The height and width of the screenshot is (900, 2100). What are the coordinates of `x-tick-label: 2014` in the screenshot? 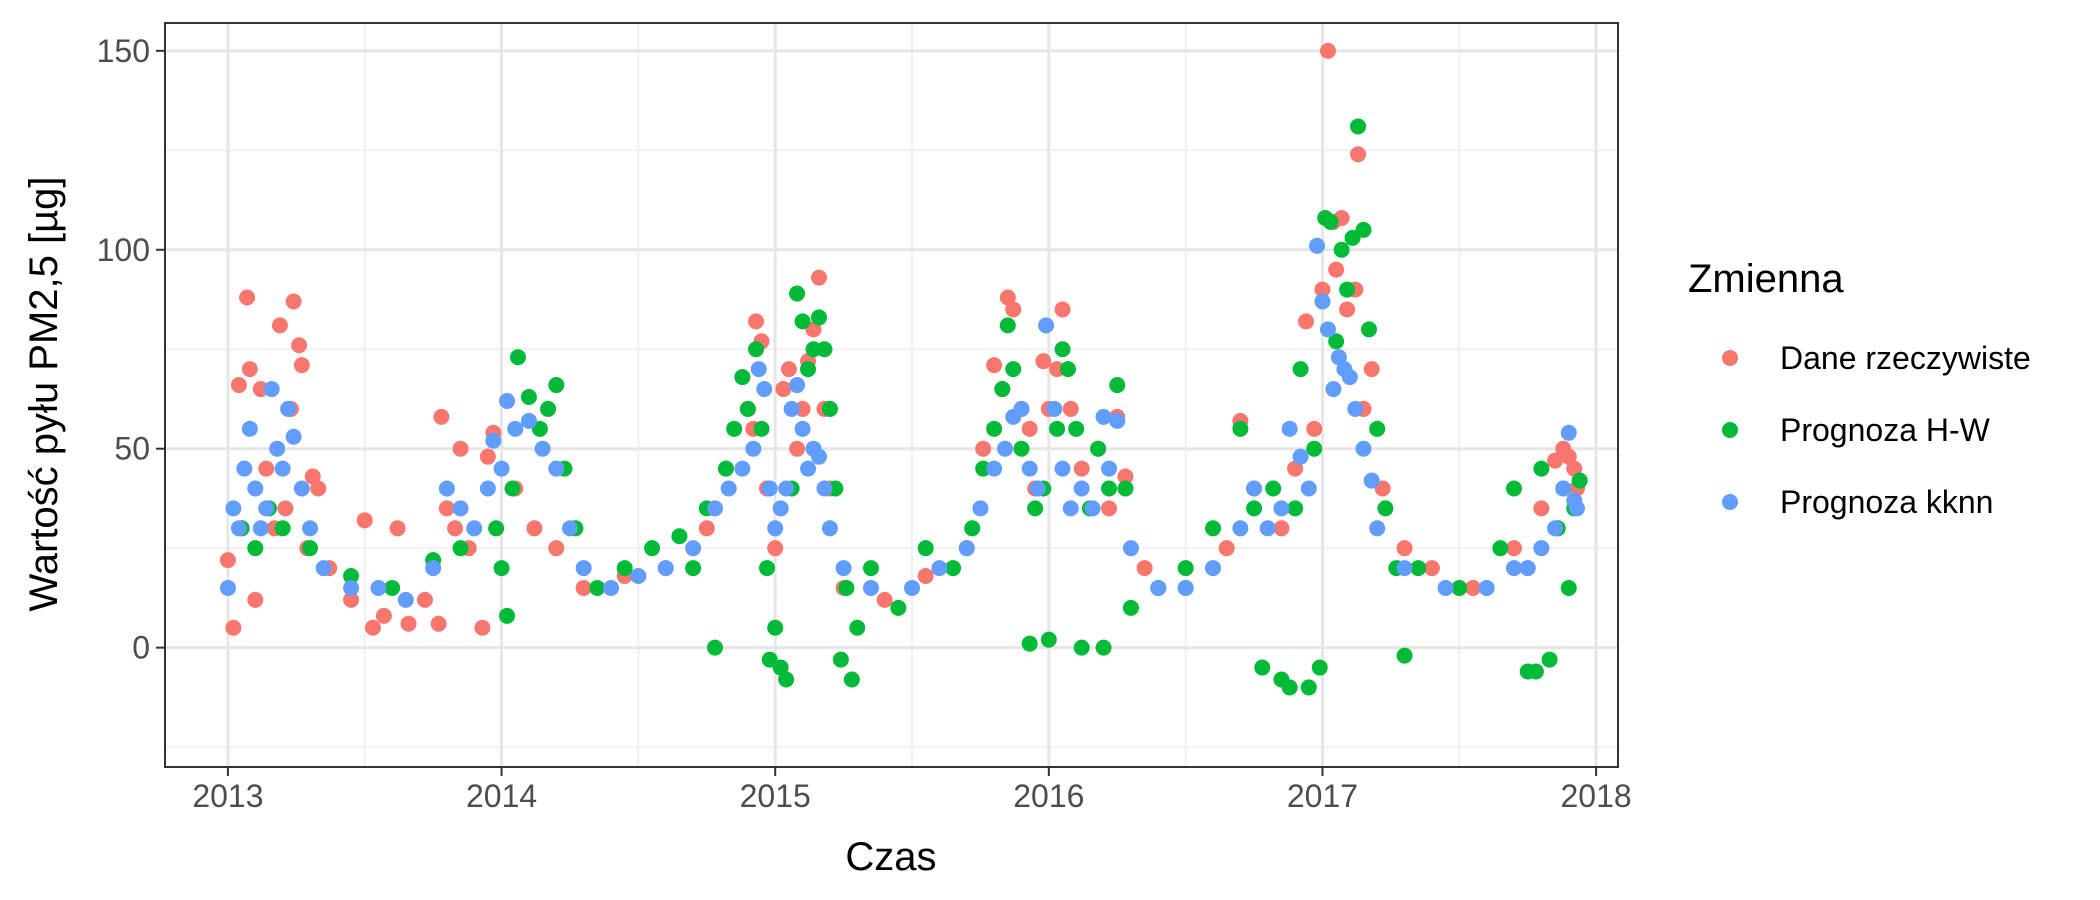 It's located at (501, 796).